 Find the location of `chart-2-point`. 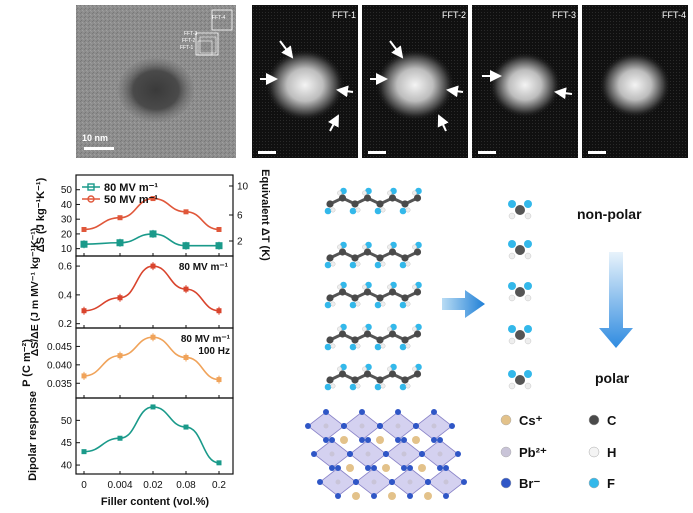

chart-2-point is located at coordinates (186, 289).